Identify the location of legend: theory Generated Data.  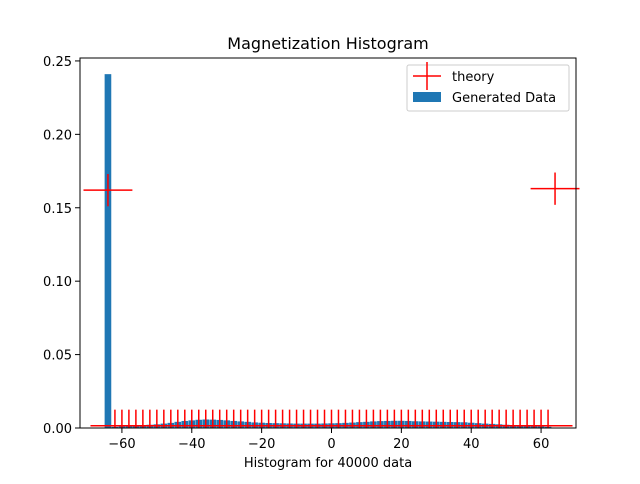
(488, 87).